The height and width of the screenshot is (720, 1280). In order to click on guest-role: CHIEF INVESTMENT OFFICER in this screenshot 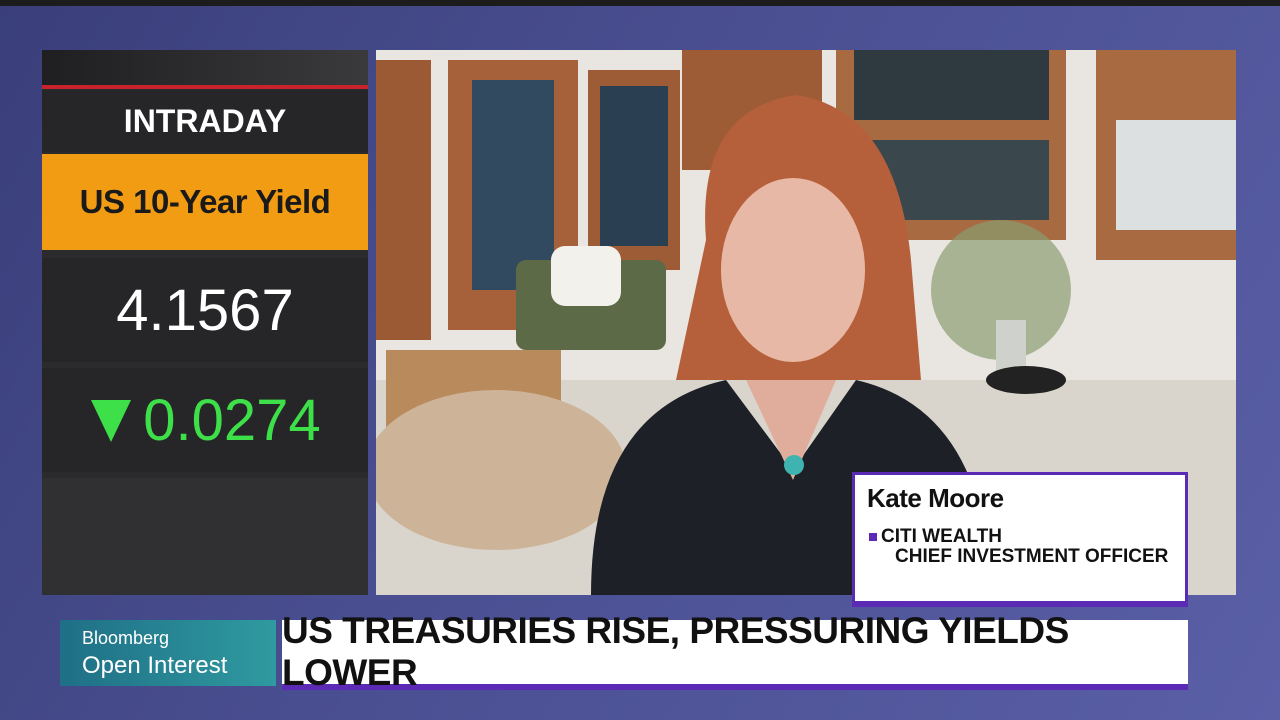, I will do `click(1032, 556)`.